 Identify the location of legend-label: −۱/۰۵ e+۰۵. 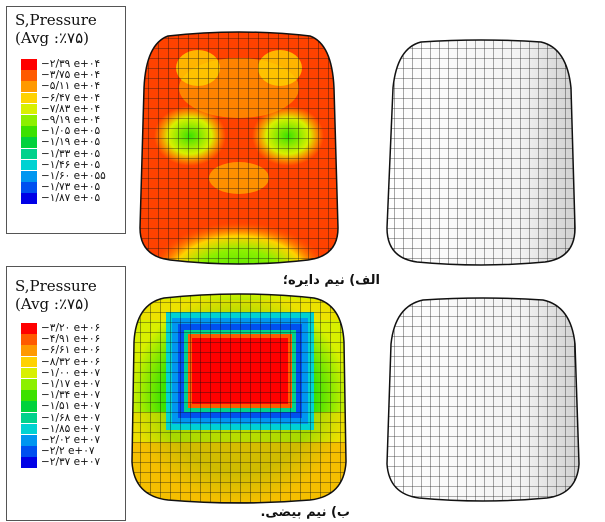
(71, 131).